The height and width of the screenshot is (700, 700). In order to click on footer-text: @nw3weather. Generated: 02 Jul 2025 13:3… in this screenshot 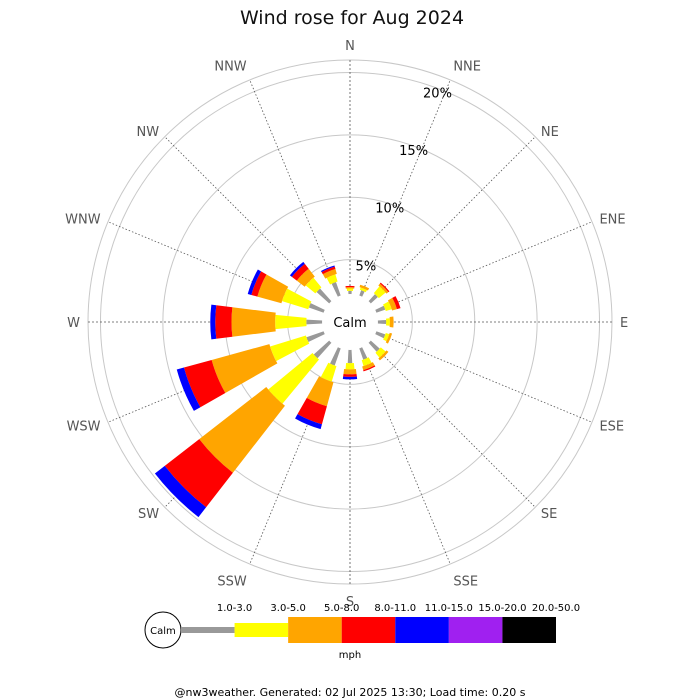, I will do `click(350, 692)`.